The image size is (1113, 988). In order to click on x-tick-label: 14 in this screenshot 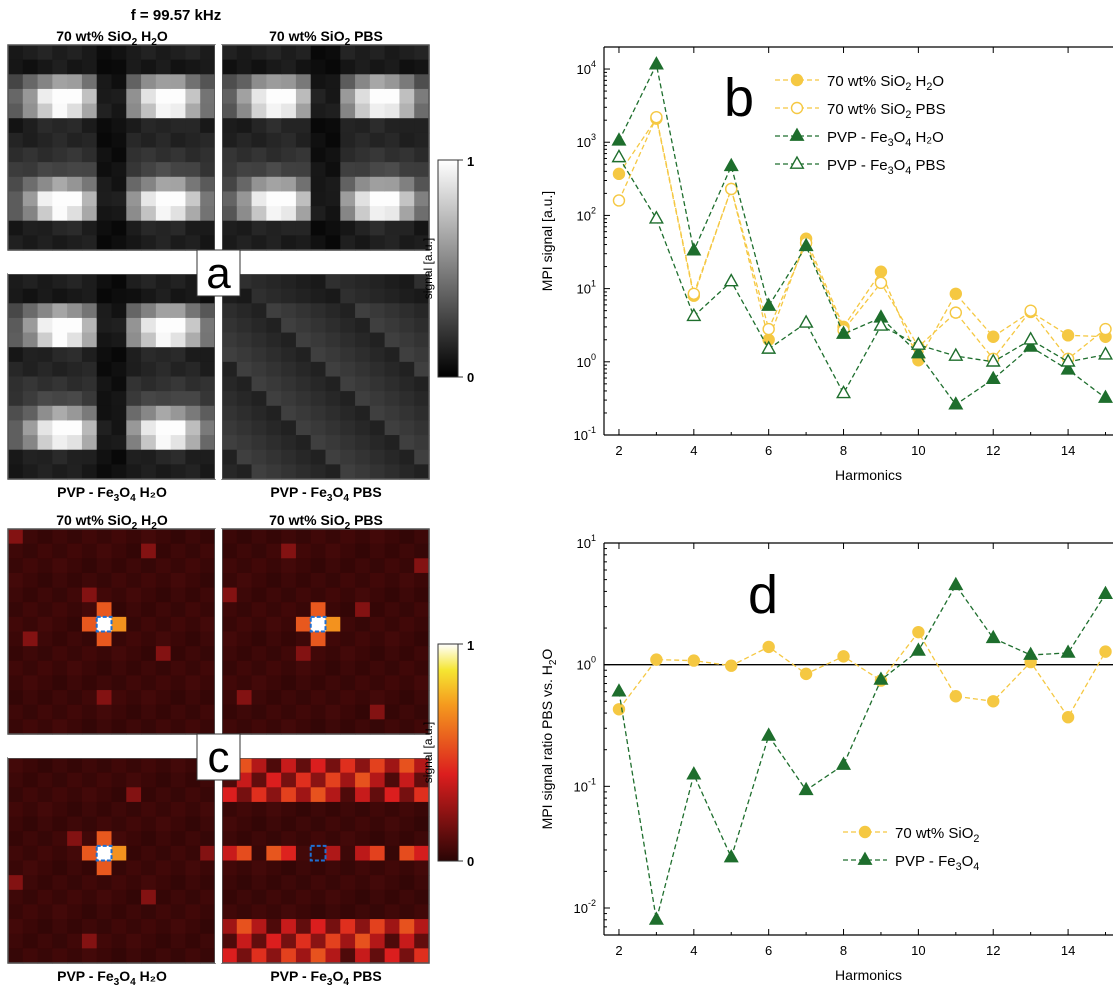, I will do `click(1068, 450)`.